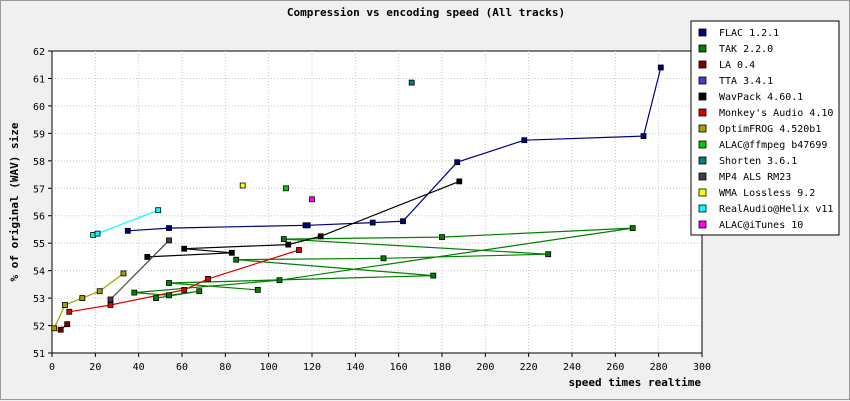 The width and height of the screenshot is (850, 401). I want to click on x-tick-label: 80, so click(225, 367).